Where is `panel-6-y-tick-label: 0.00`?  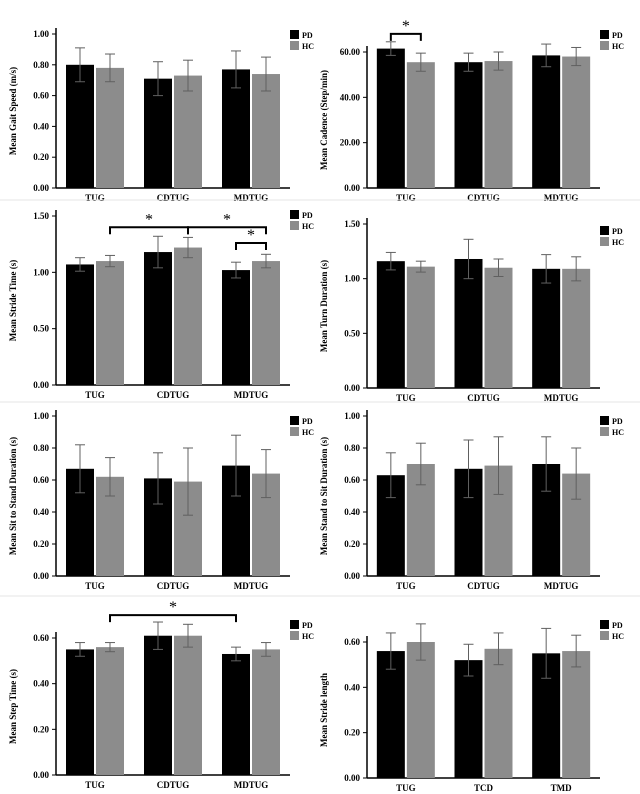 panel-6-y-tick-label: 0.00 is located at coordinates (352, 576).